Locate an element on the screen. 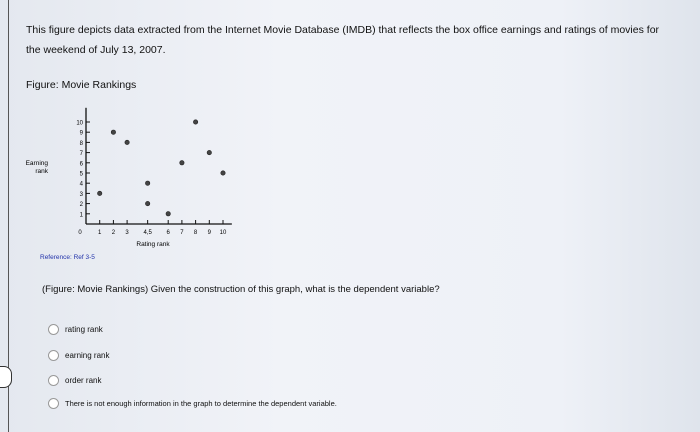  option-earning-rank: earning rank is located at coordinates (78, 355).